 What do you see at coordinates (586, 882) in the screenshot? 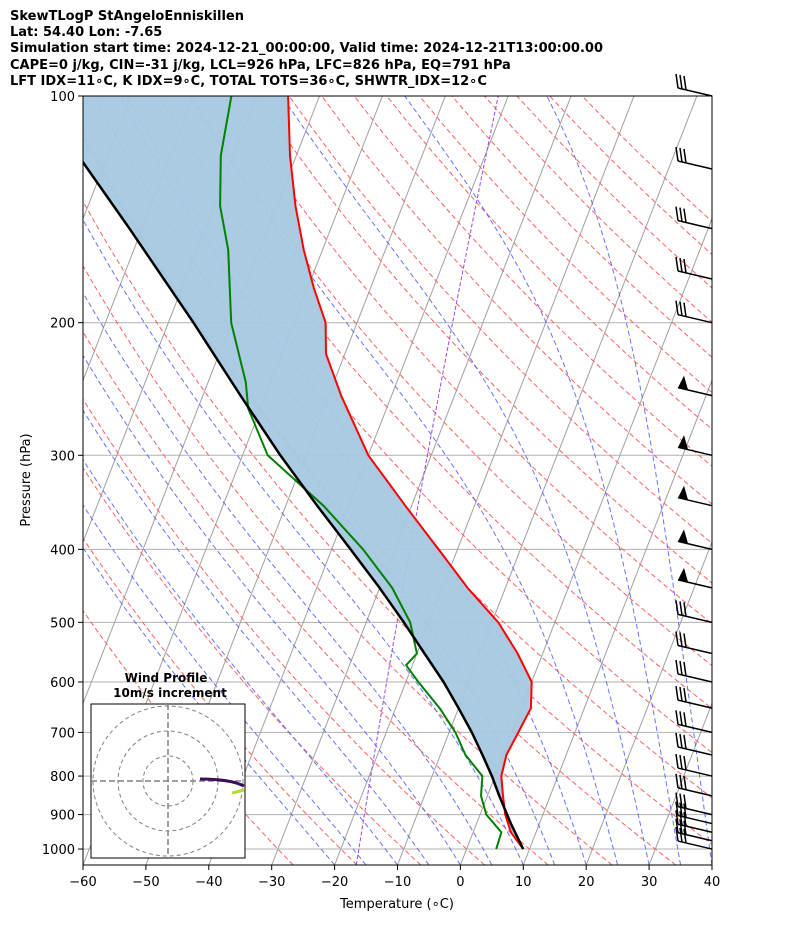
I see `x-tick-label: 20` at bounding box center [586, 882].